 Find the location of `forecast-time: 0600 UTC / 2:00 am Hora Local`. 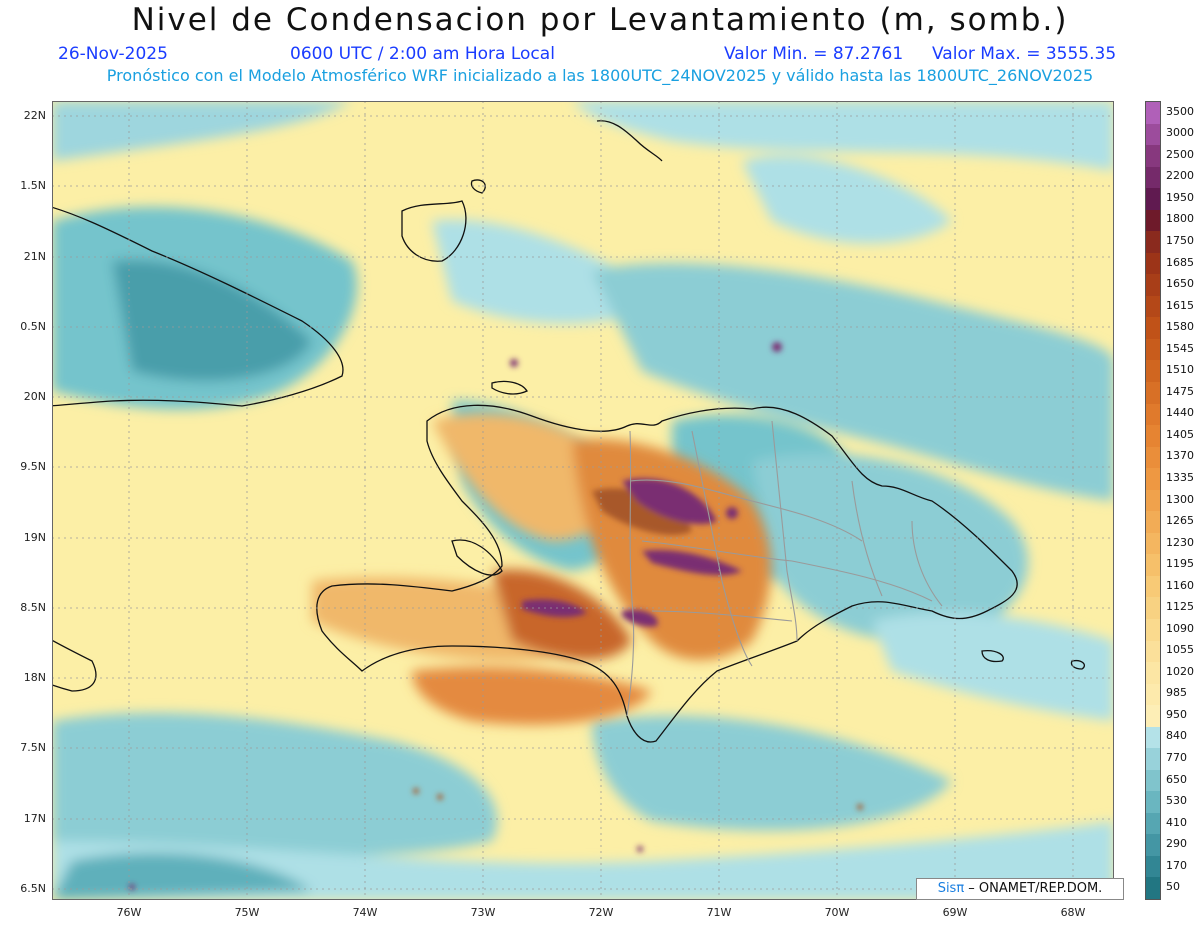

forecast-time: 0600 UTC / 2:00 am Hora Local is located at coordinates (422, 54).